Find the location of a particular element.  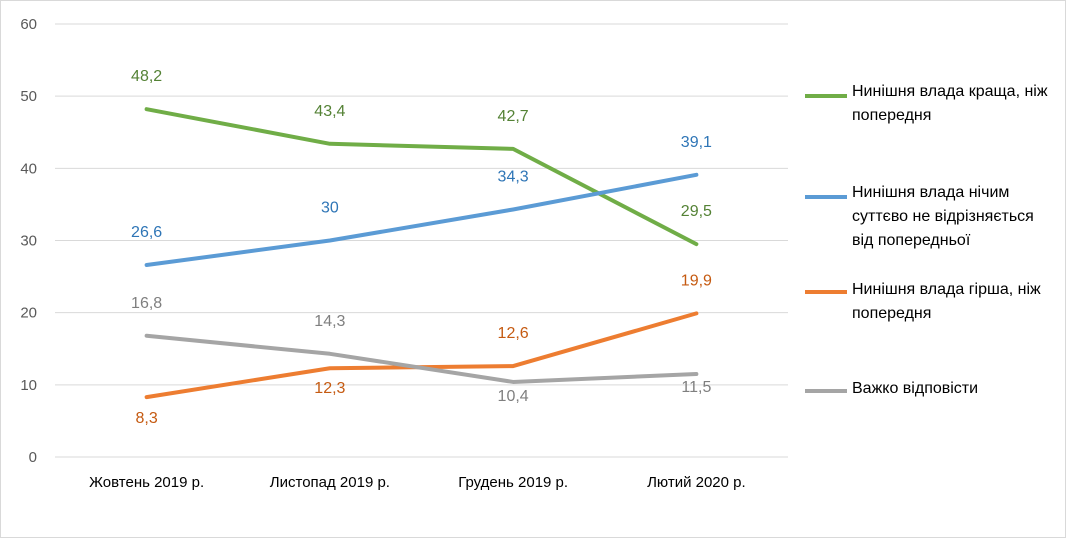

data-label: 30 is located at coordinates (330, 208).